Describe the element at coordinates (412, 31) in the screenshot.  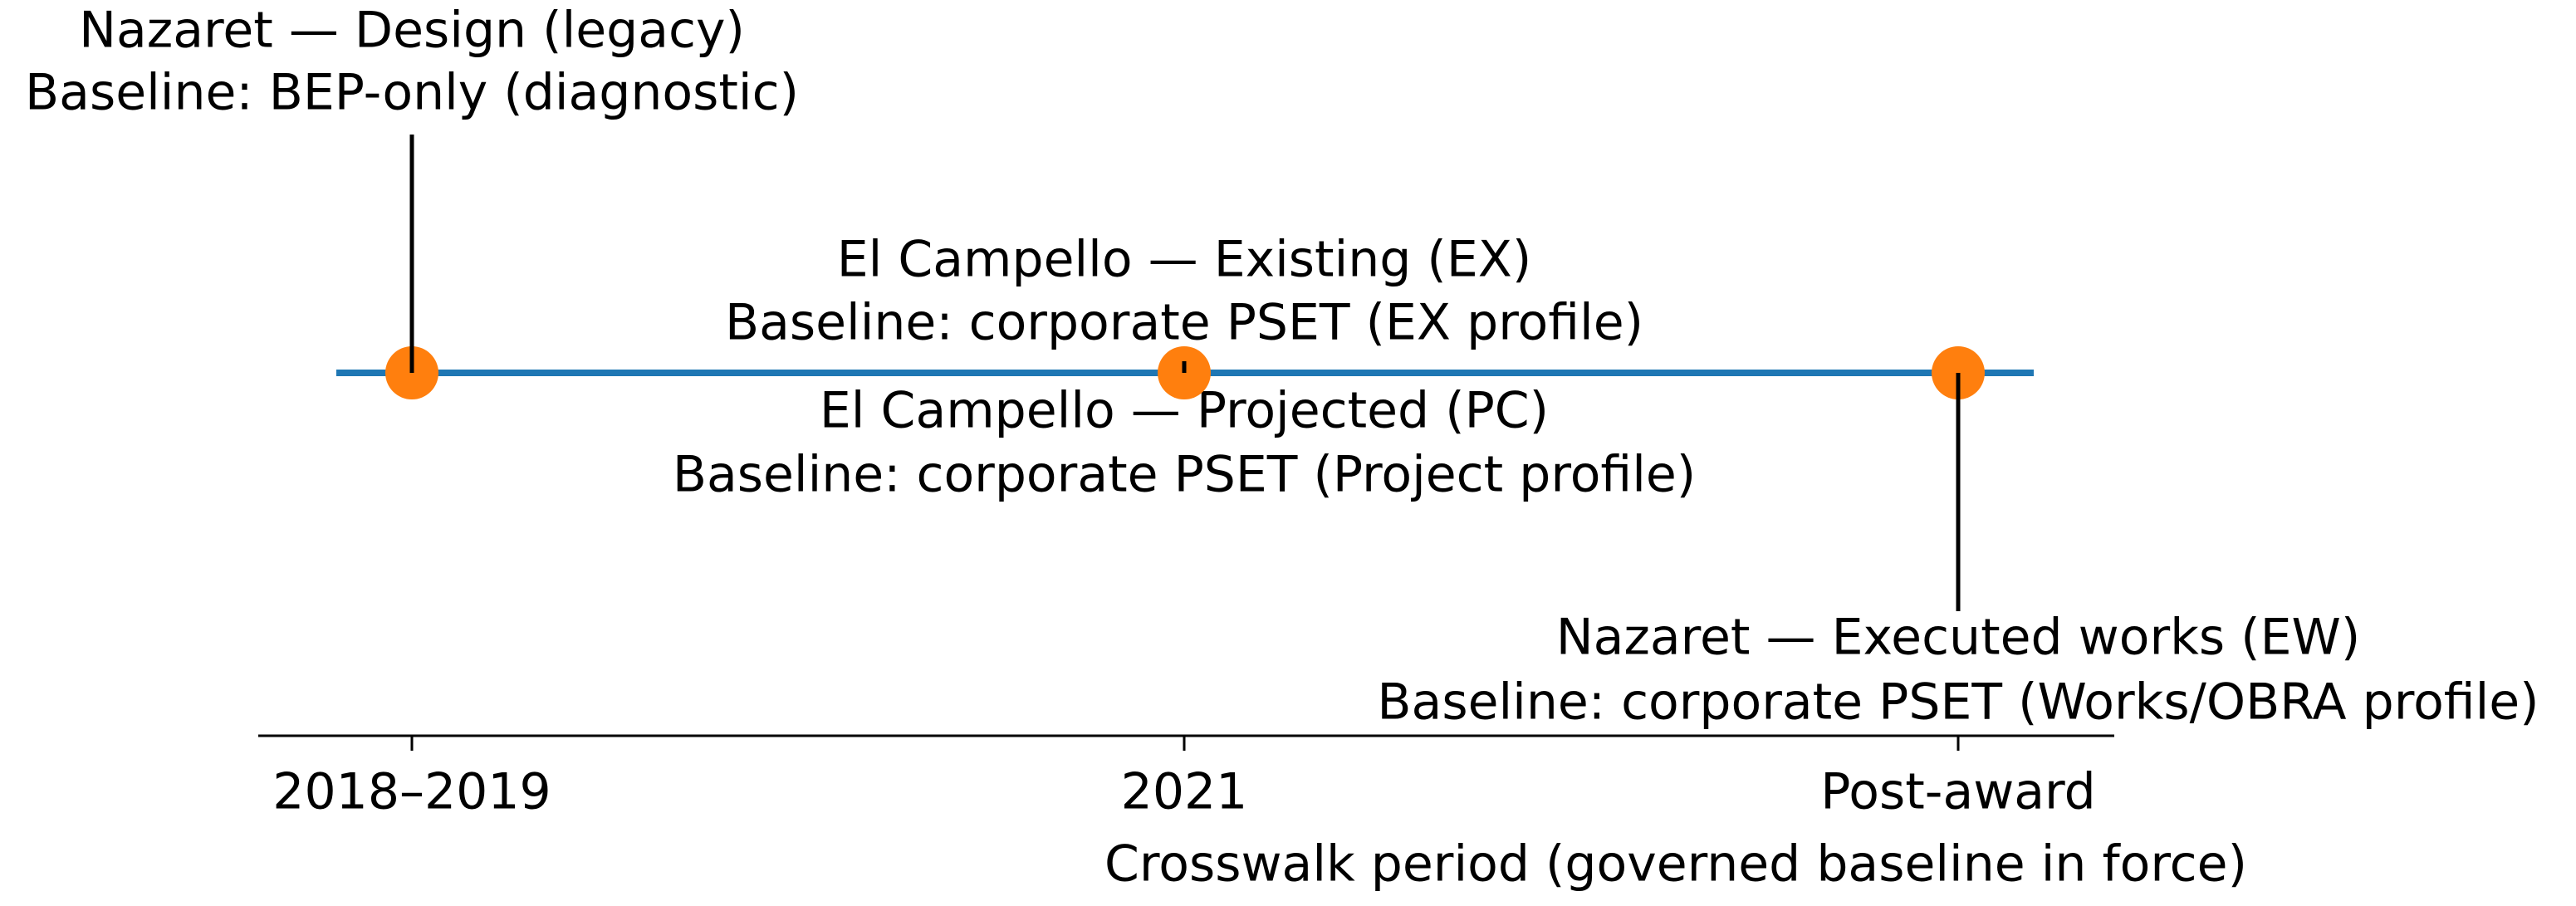
I see `event-title: Nazaret — Design (legacy)` at that location.